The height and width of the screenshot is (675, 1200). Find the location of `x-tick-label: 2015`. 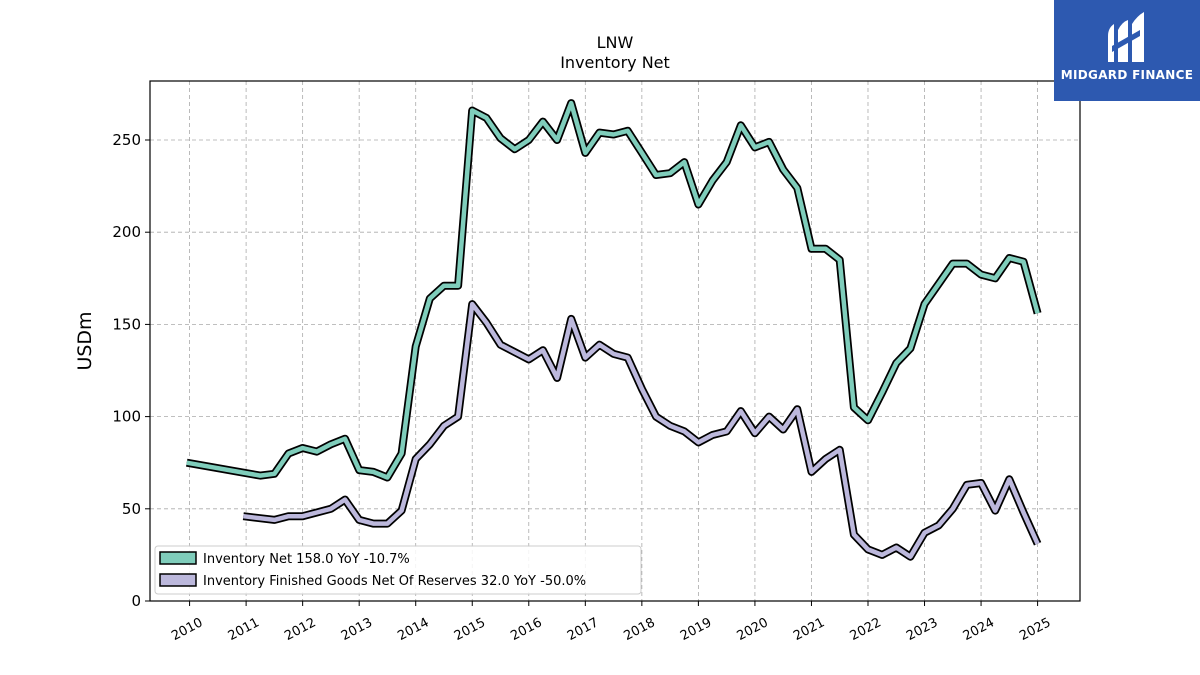

x-tick-label: 2015 is located at coordinates (470, 629).